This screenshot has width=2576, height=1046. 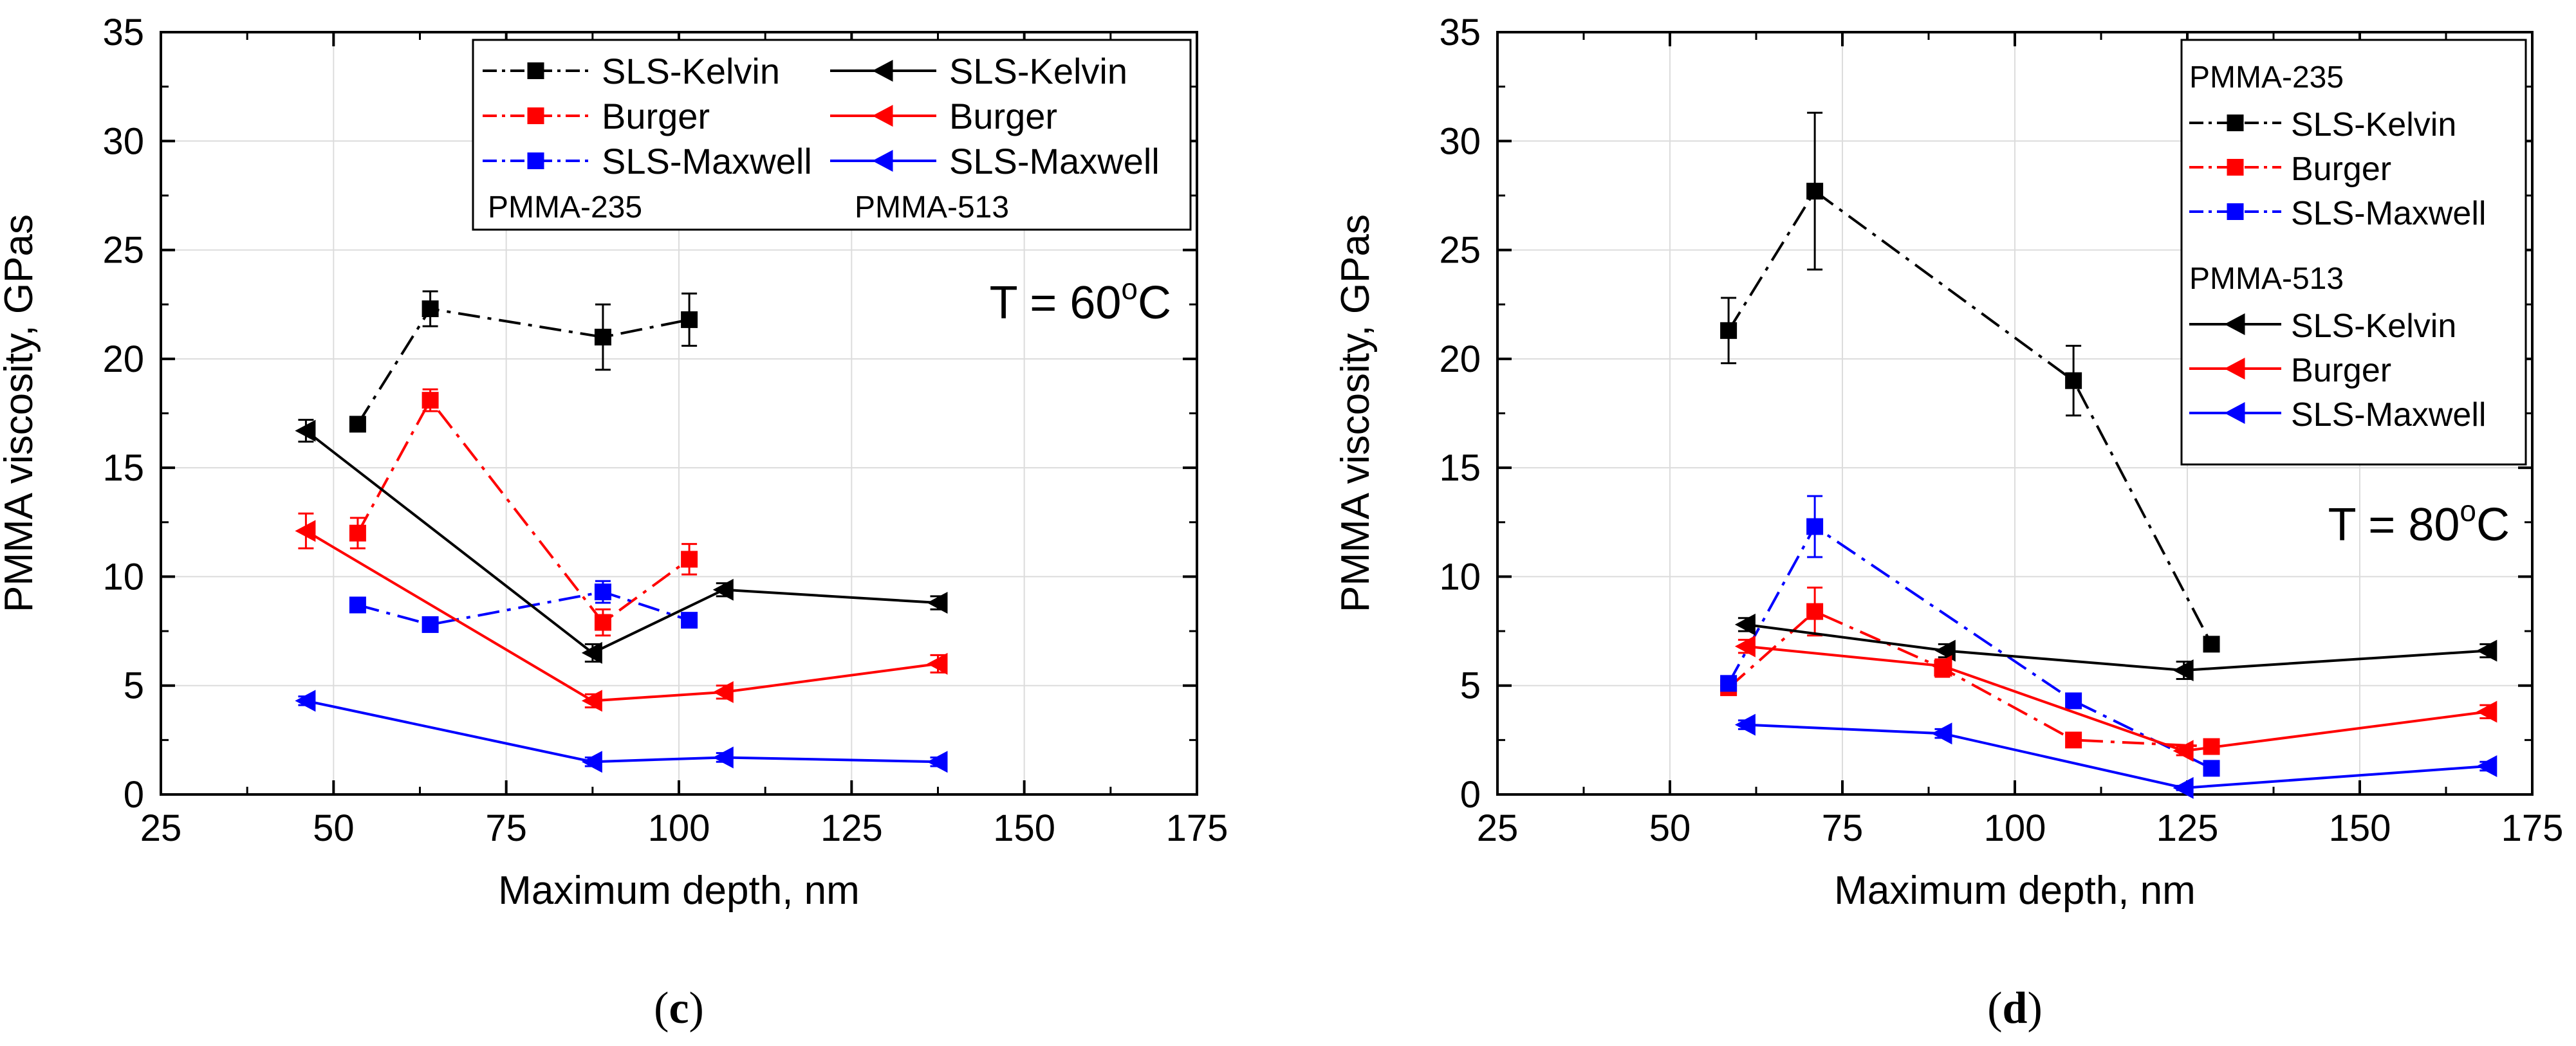 I want to click on annotation-unit: C, so click(x=2493, y=525).